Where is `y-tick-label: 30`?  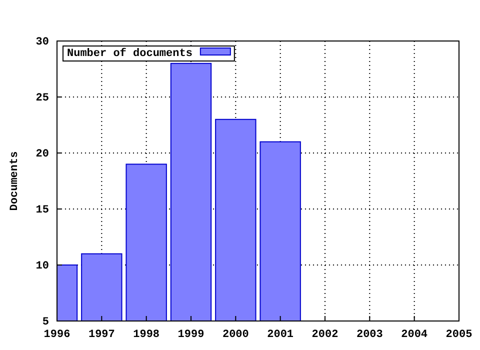
y-tick-label: 30 is located at coordinates (42, 42).